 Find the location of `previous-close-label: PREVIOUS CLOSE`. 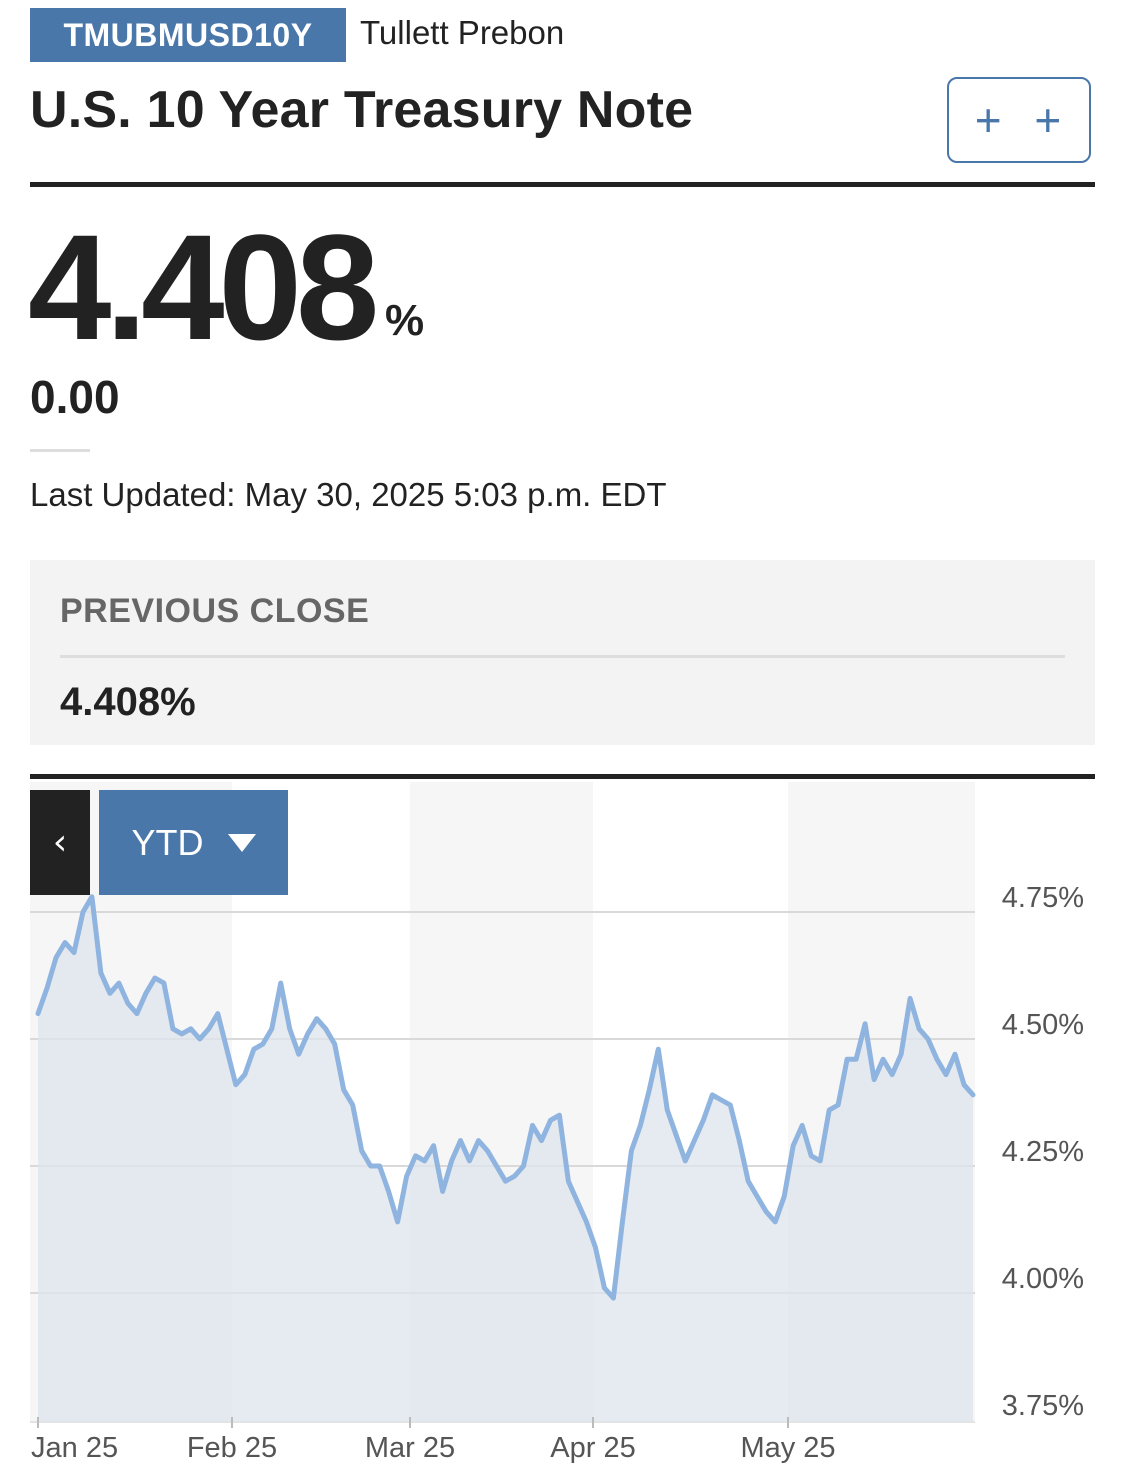

previous-close-label: PREVIOUS CLOSE is located at coordinates (215, 611).